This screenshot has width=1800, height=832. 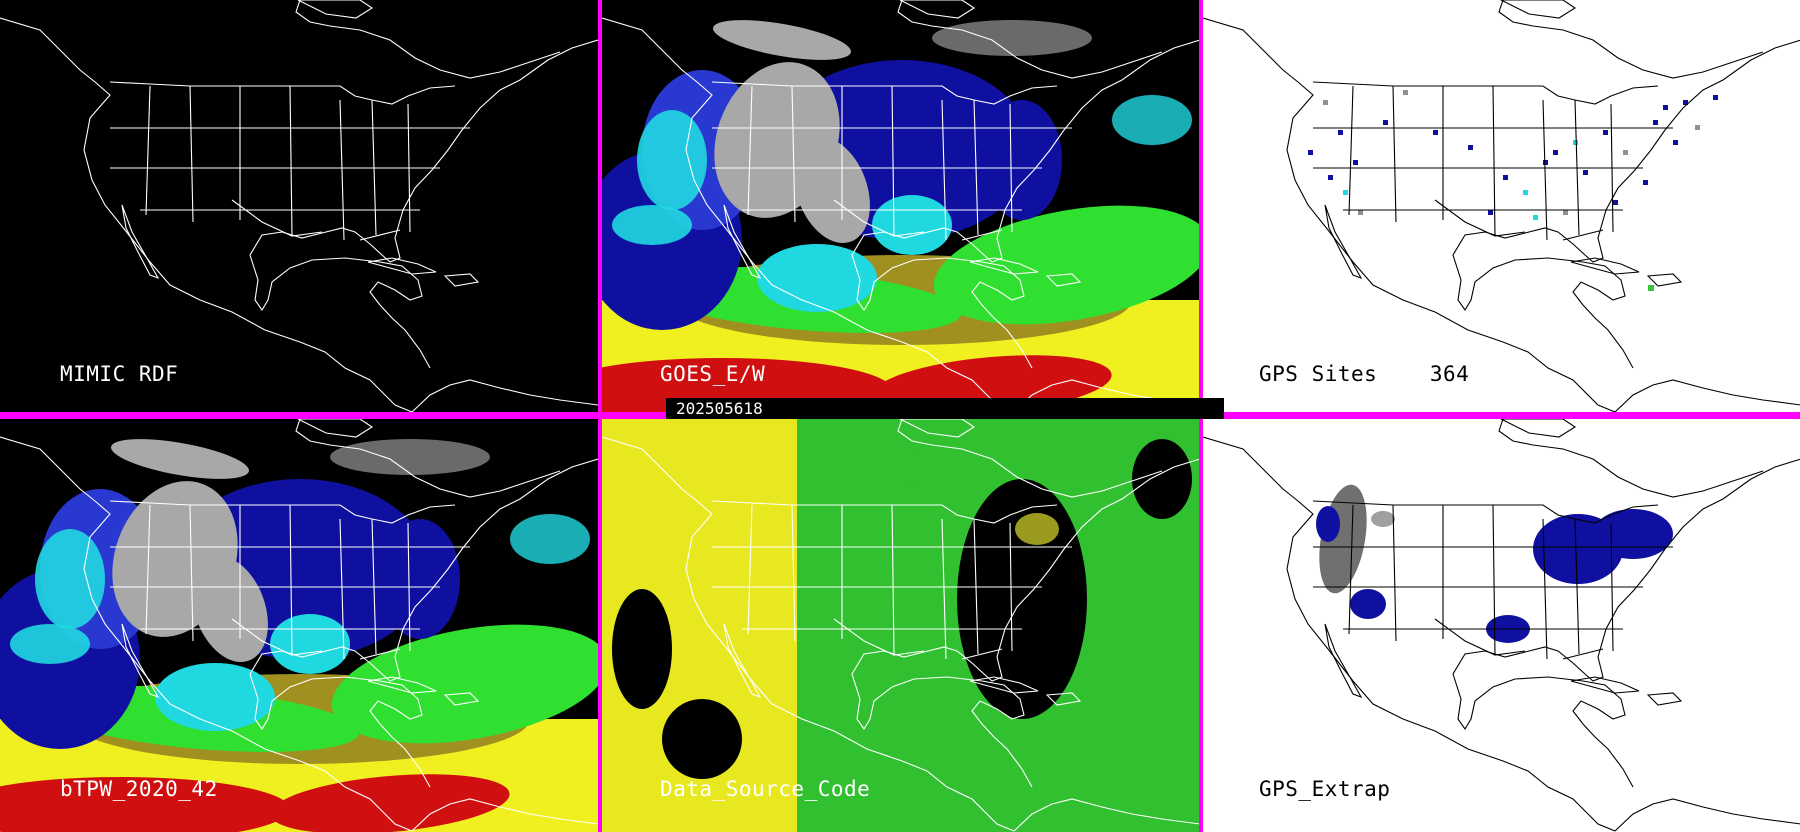 What do you see at coordinates (817, 278) in the screenshot?
I see `goes-cyan-mexico-west` at bounding box center [817, 278].